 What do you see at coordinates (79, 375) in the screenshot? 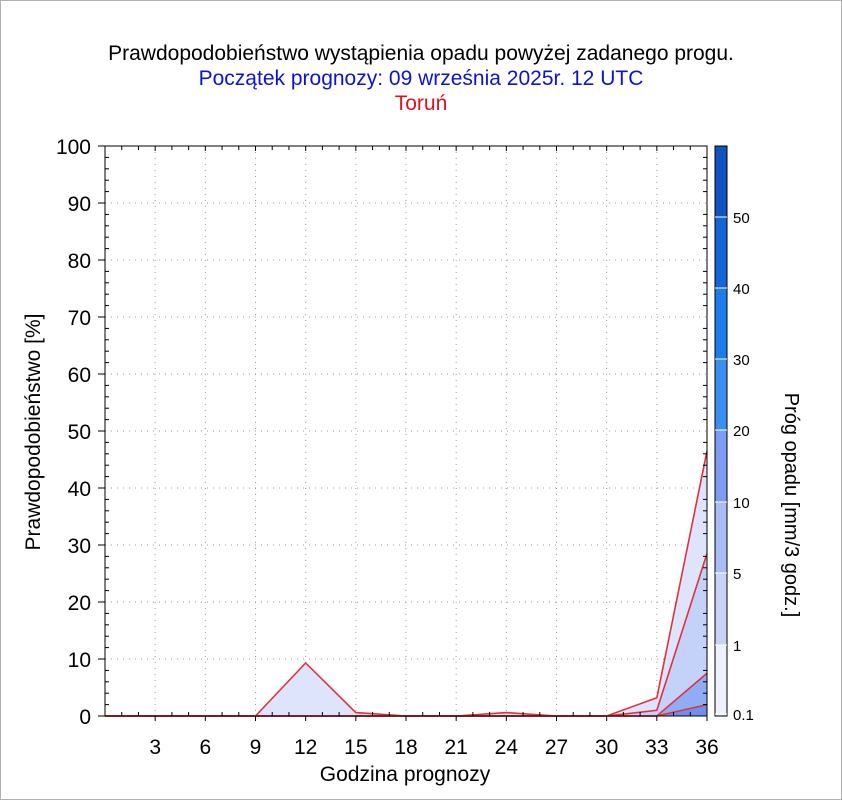
I see `y-tick-label: 60` at bounding box center [79, 375].